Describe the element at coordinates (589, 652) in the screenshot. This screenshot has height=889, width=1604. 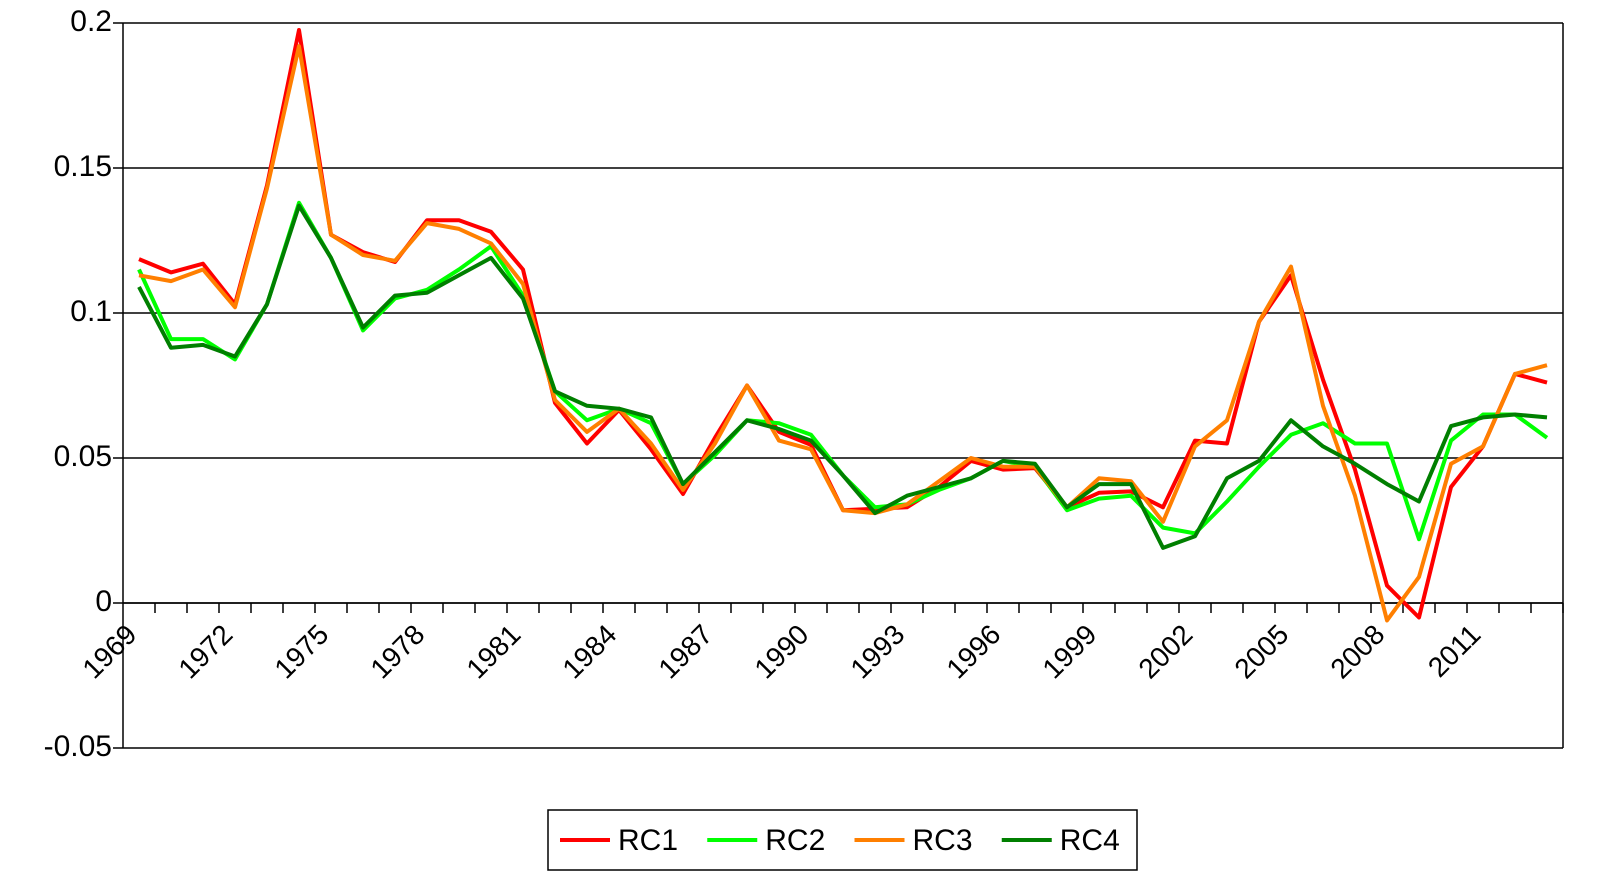
I see `x-tick-label: 1984` at that location.